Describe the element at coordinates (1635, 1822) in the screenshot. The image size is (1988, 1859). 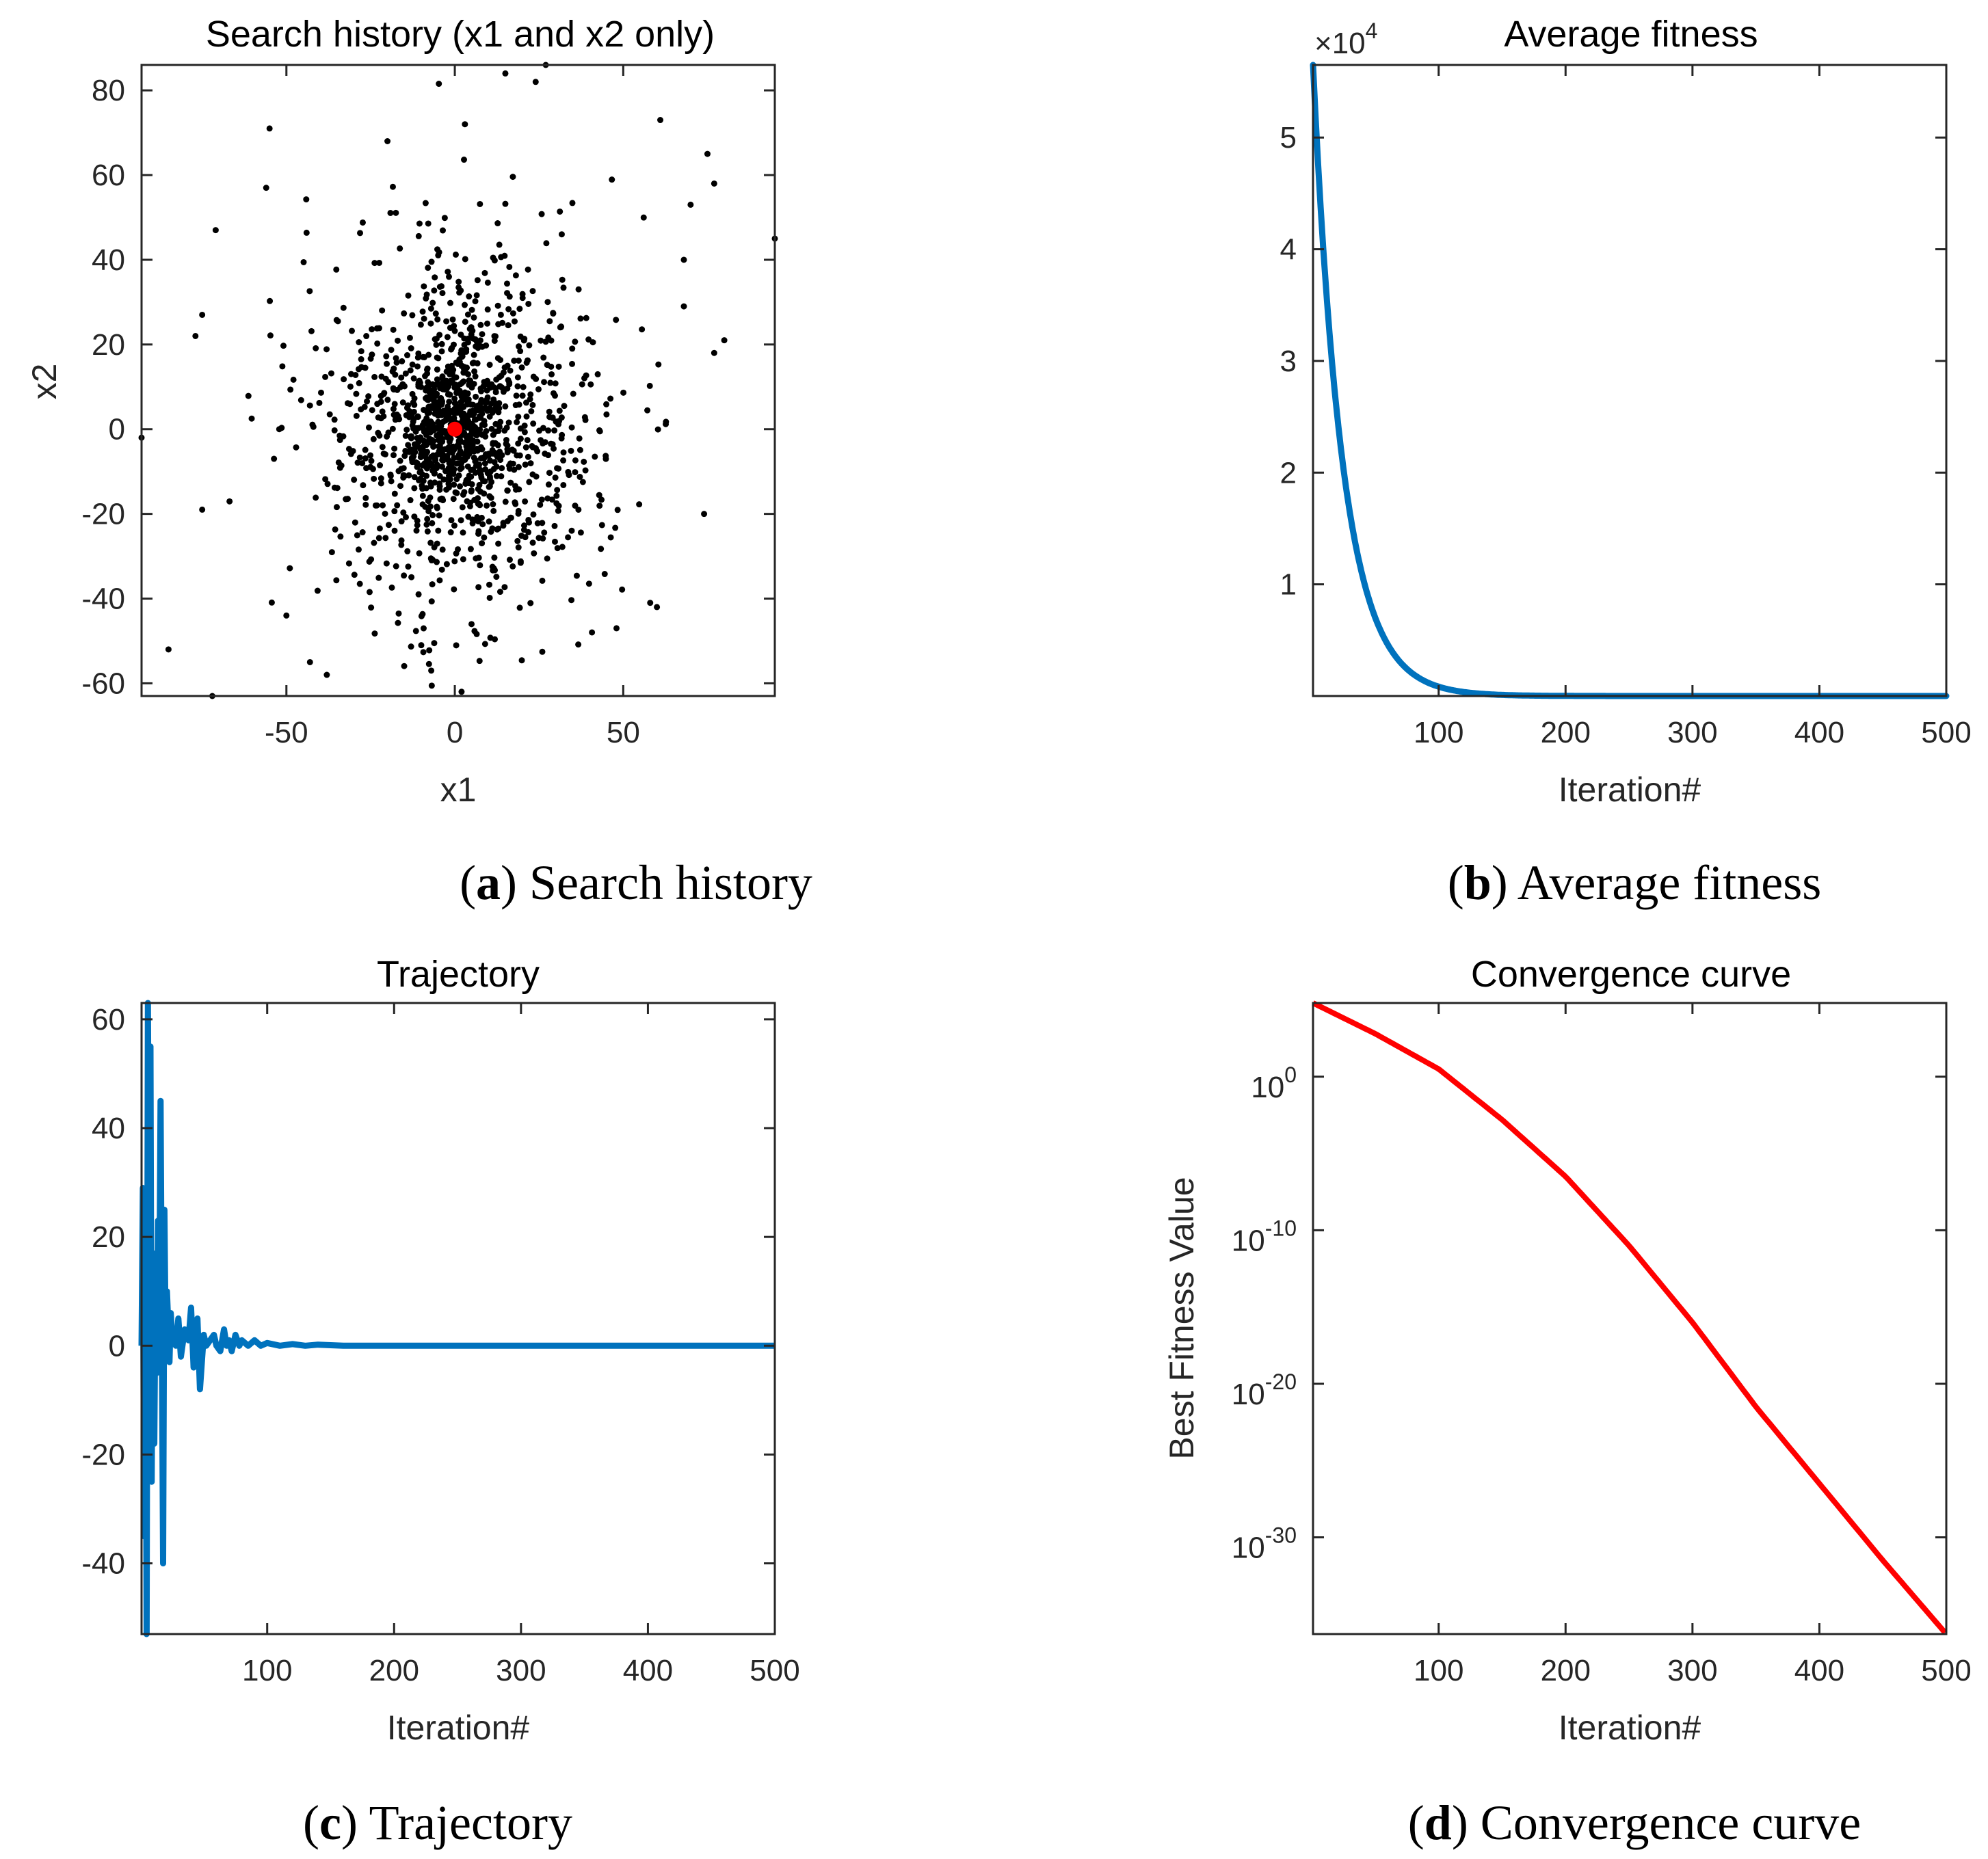
I see `caption-d: (d) Convergence curve` at that location.